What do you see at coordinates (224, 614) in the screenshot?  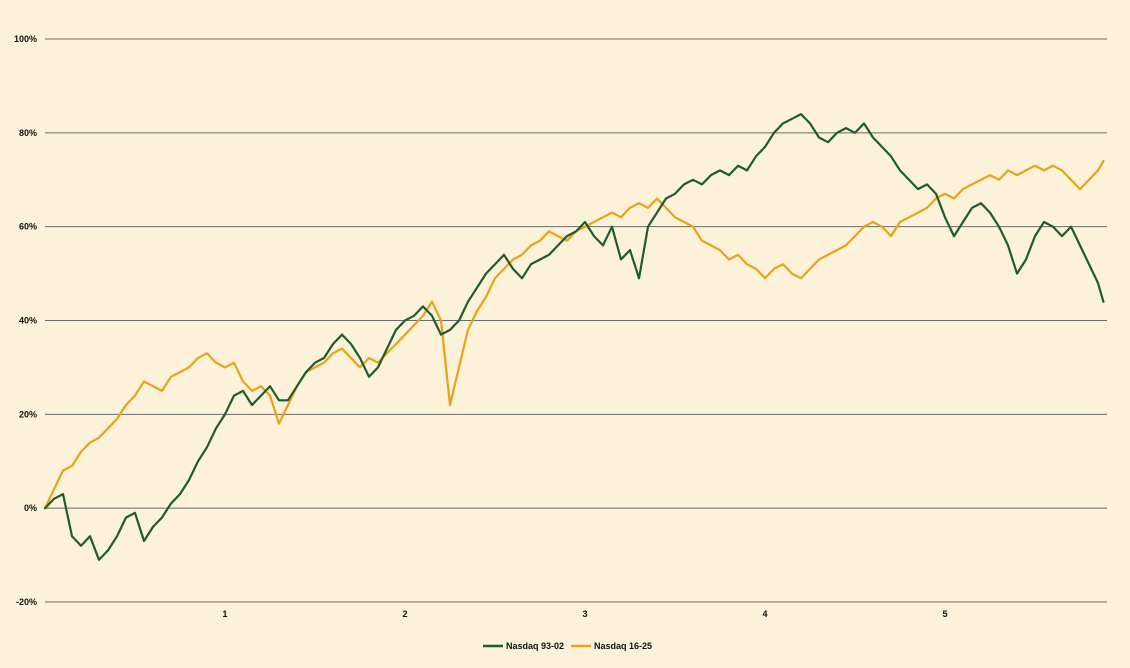 I see `x-tick-label: 1` at bounding box center [224, 614].